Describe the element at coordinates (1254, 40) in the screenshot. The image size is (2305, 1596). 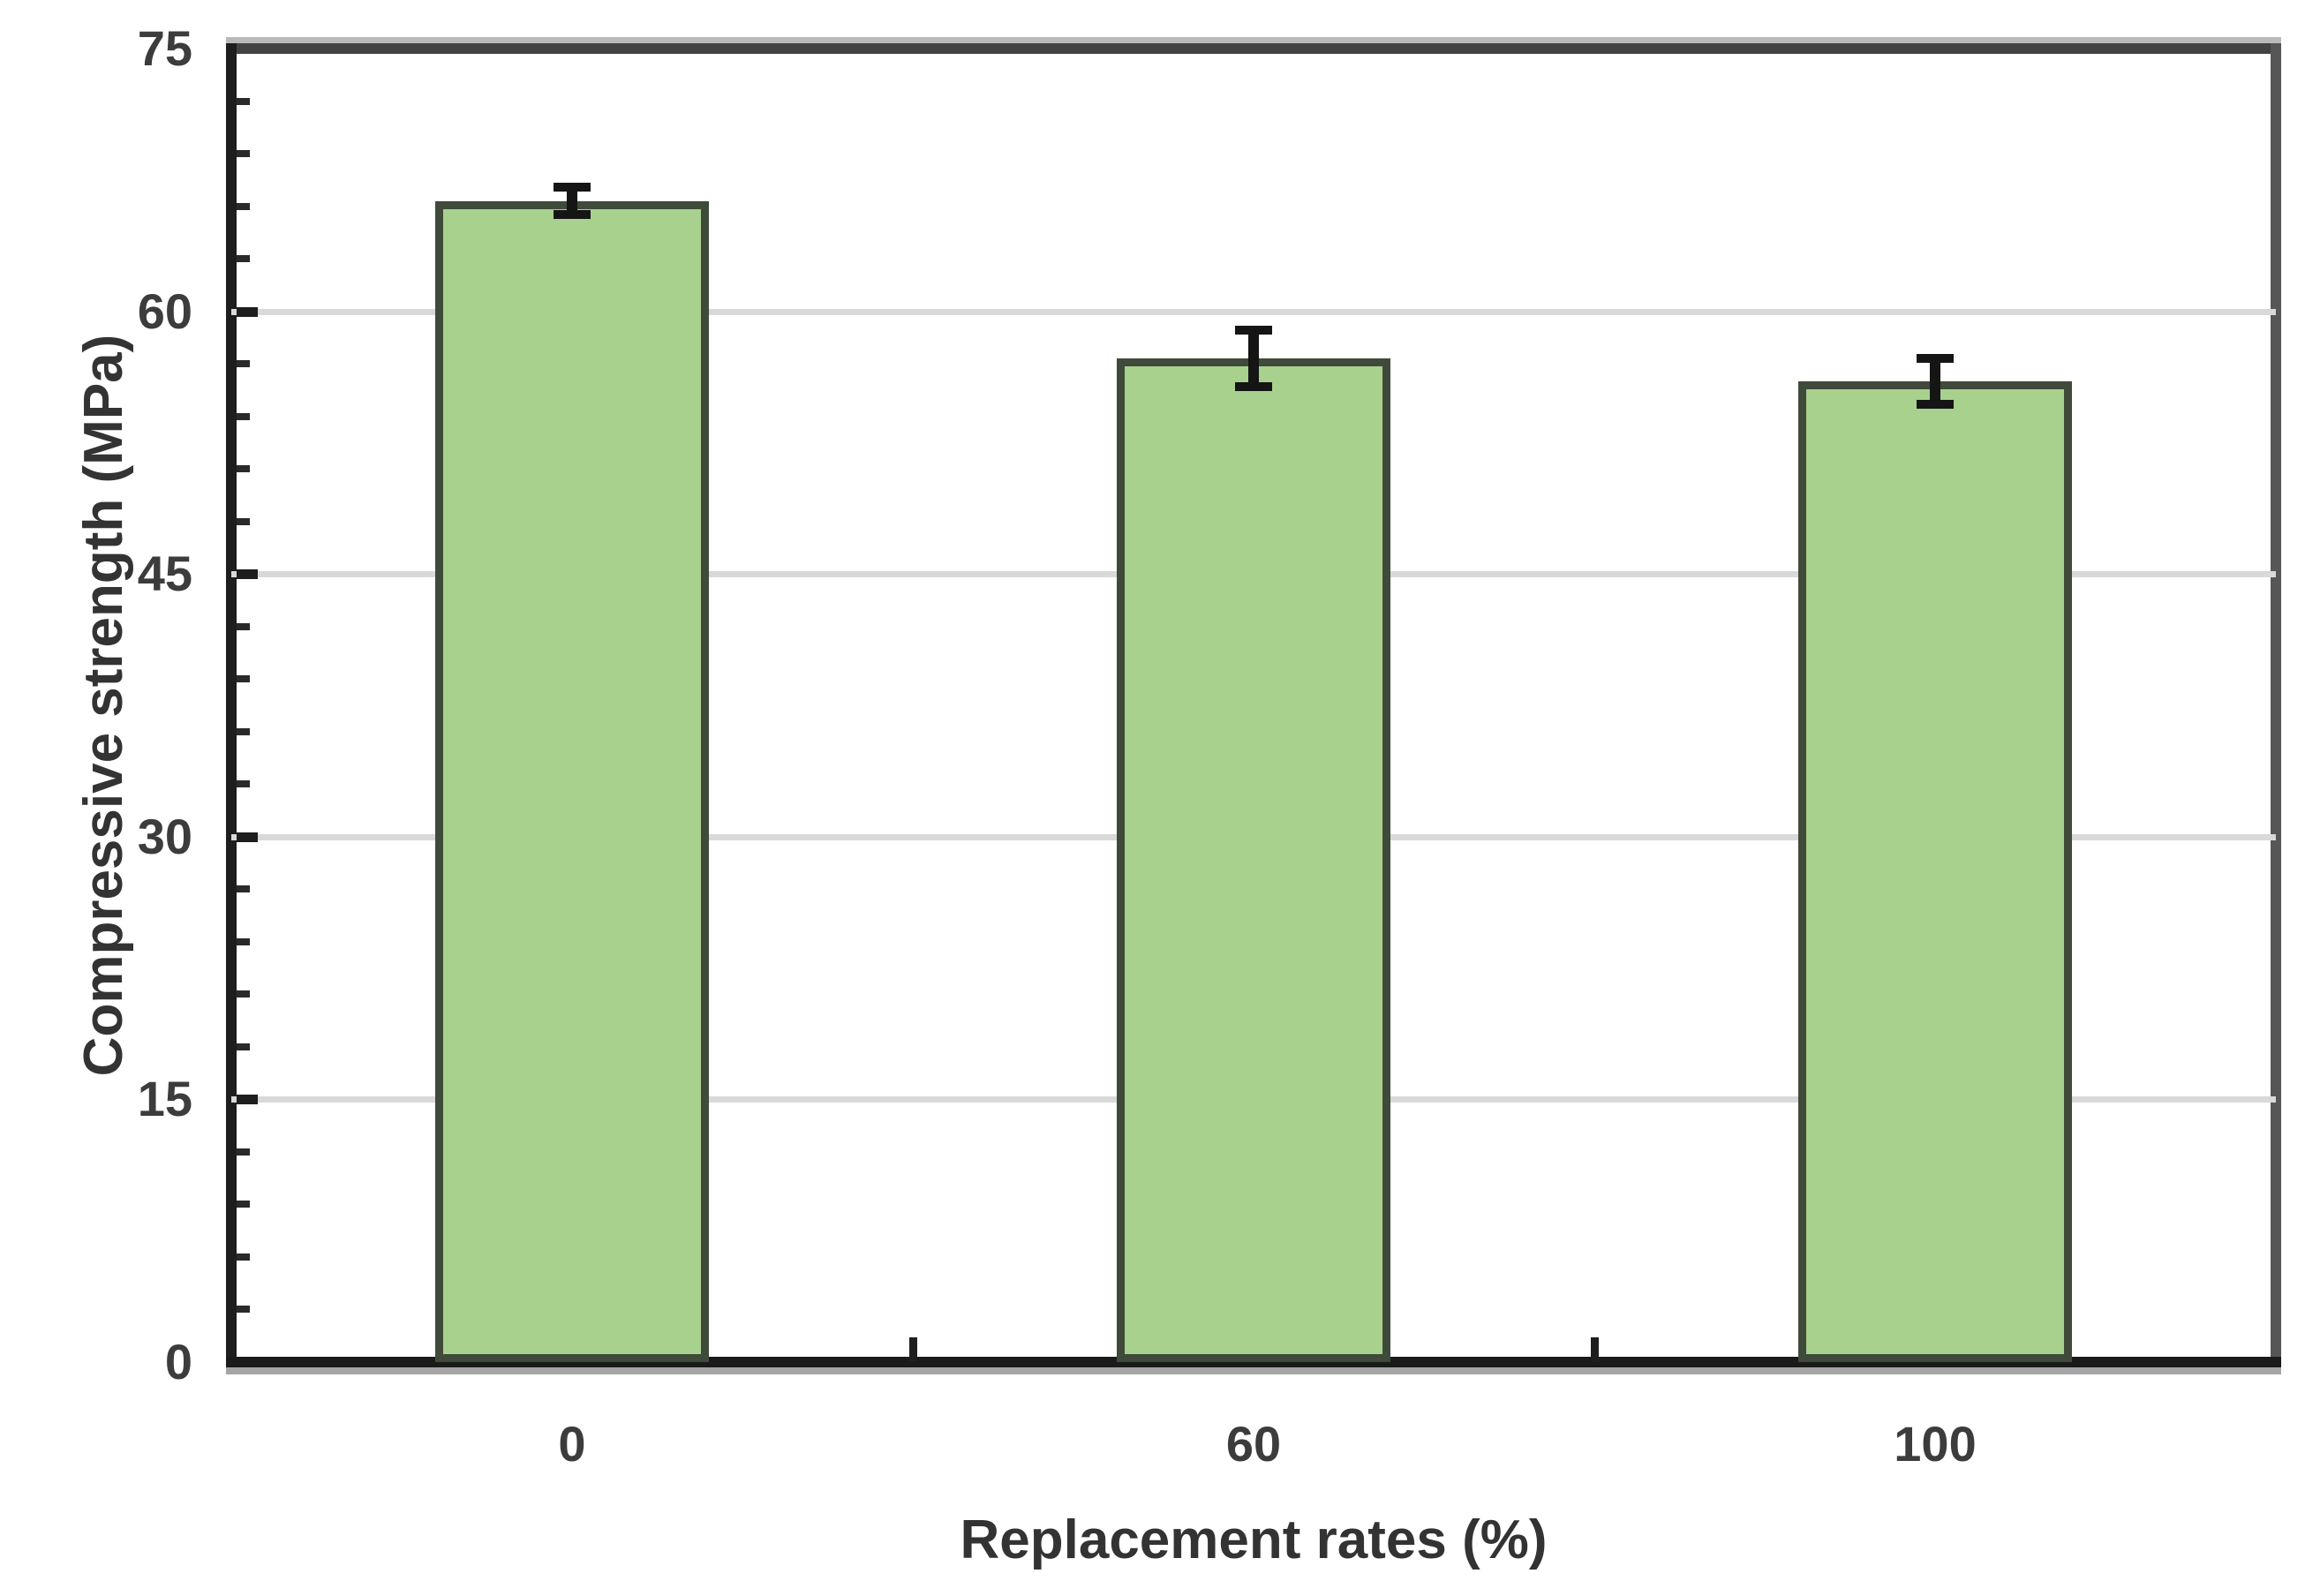
I see `top-spine-shadow` at that location.